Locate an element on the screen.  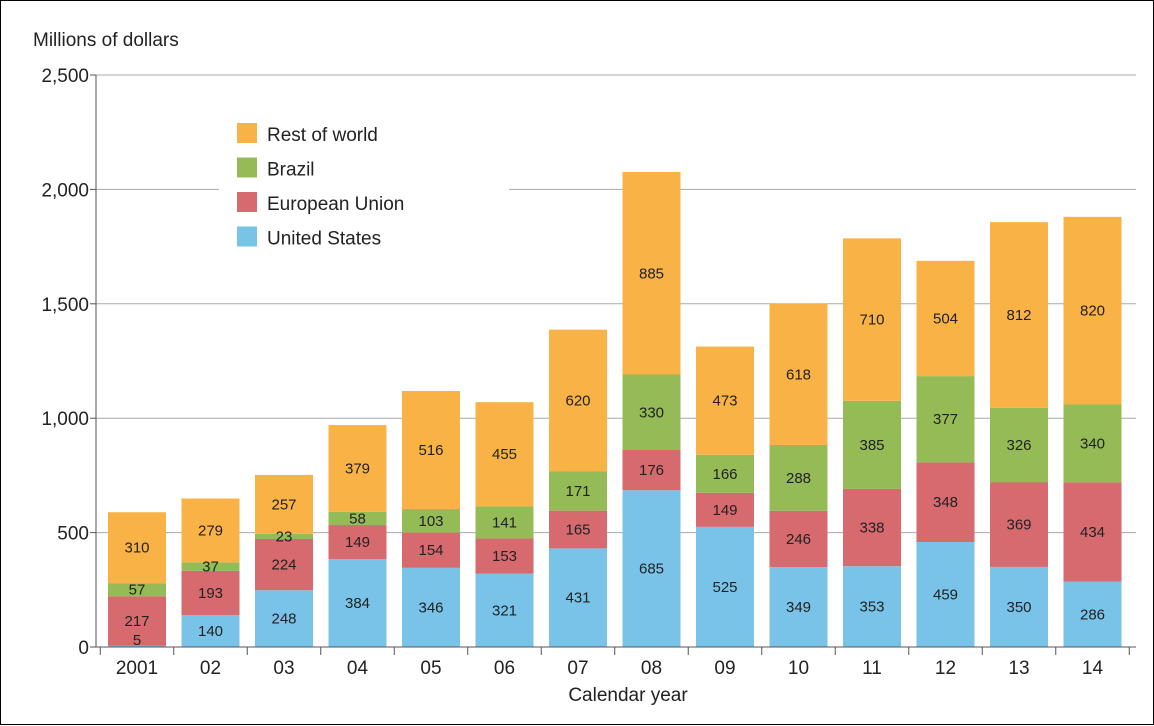
data-label: 369 is located at coordinates (1018, 525).